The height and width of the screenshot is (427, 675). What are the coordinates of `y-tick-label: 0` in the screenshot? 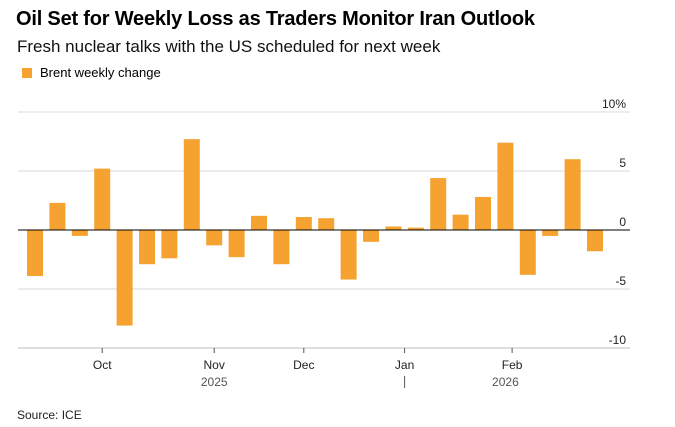 It's located at (622, 222).